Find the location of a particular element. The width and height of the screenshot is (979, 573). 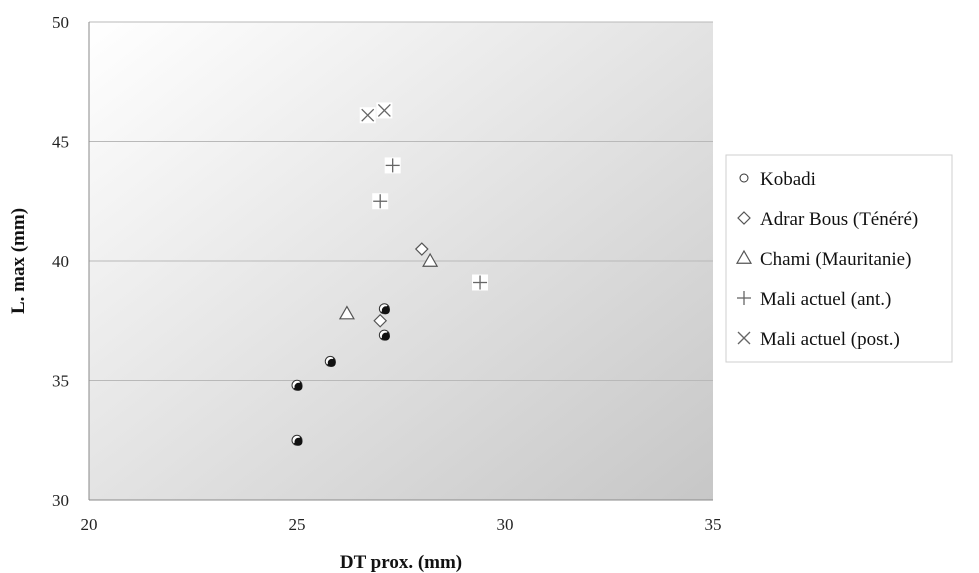

data-points is located at coordinates (390, 274).